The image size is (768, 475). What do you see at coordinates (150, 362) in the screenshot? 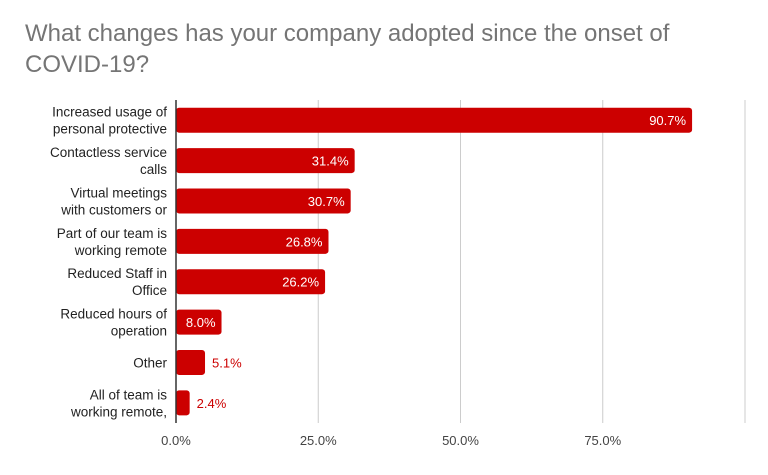
I see `category-label: Other` at bounding box center [150, 362].